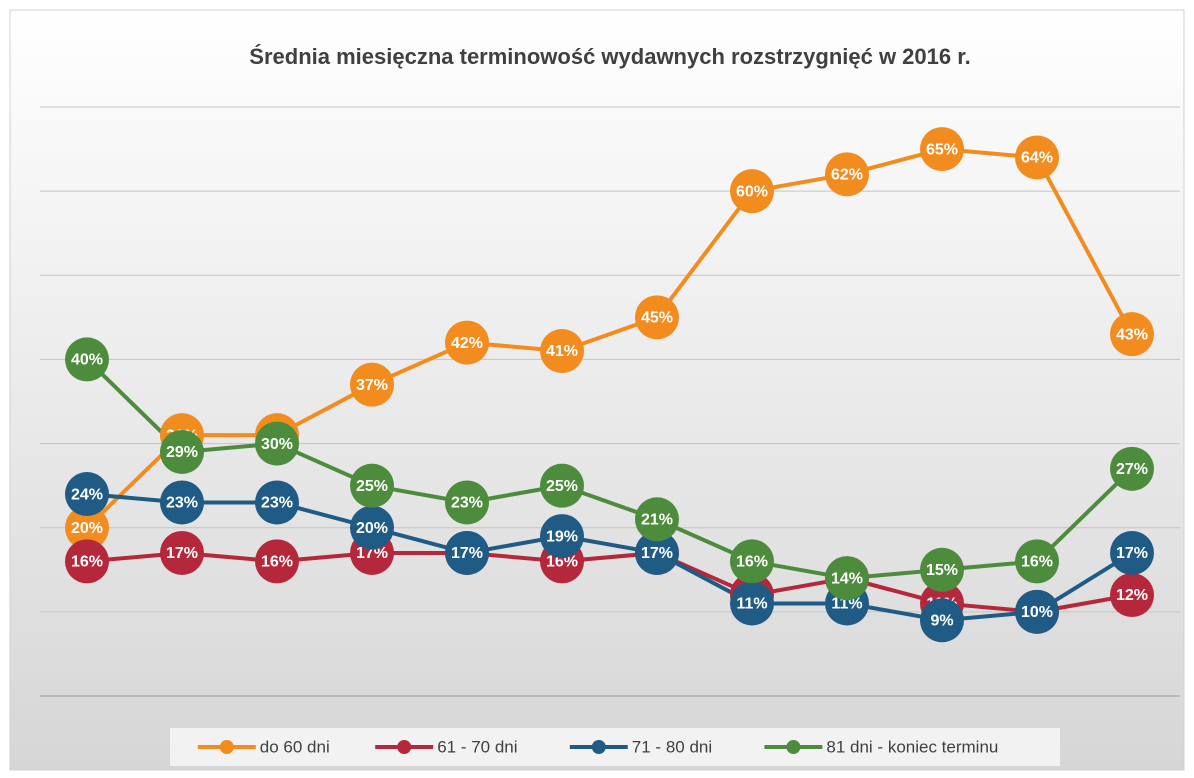  I want to click on legend-label: do 60 dni, so click(295, 746).